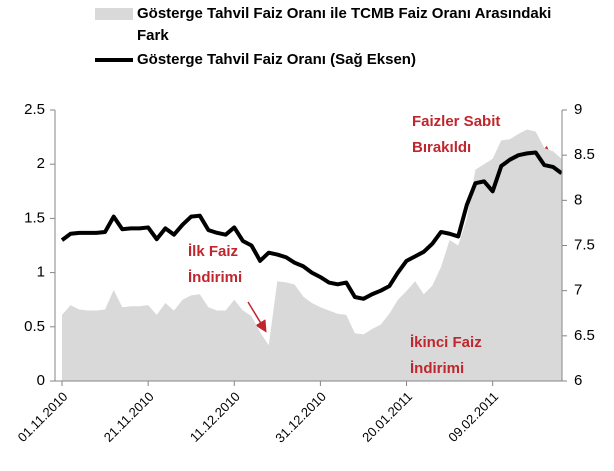  Describe the element at coordinates (129, 417) in the screenshot. I see `x-tick-label: 21.11.2010` at that location.